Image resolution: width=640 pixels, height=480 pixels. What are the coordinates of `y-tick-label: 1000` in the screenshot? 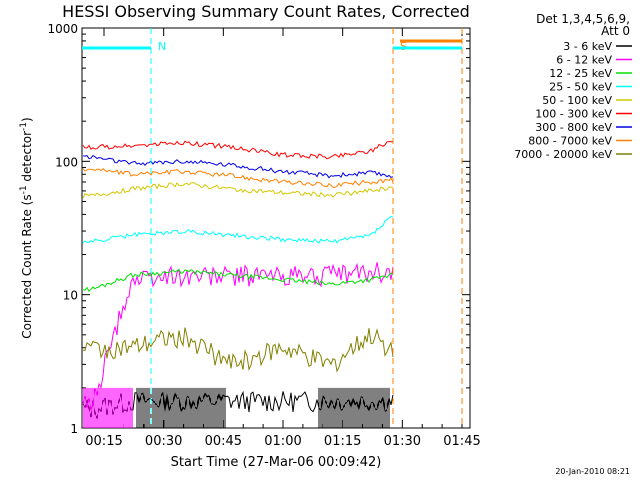 It's located at (62, 29).